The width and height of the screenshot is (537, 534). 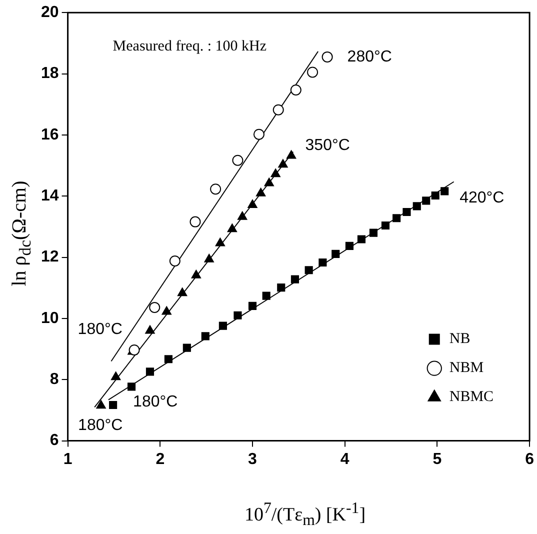 What do you see at coordinates (327, 145) in the screenshot?
I see `annotation: 350°C` at bounding box center [327, 145].